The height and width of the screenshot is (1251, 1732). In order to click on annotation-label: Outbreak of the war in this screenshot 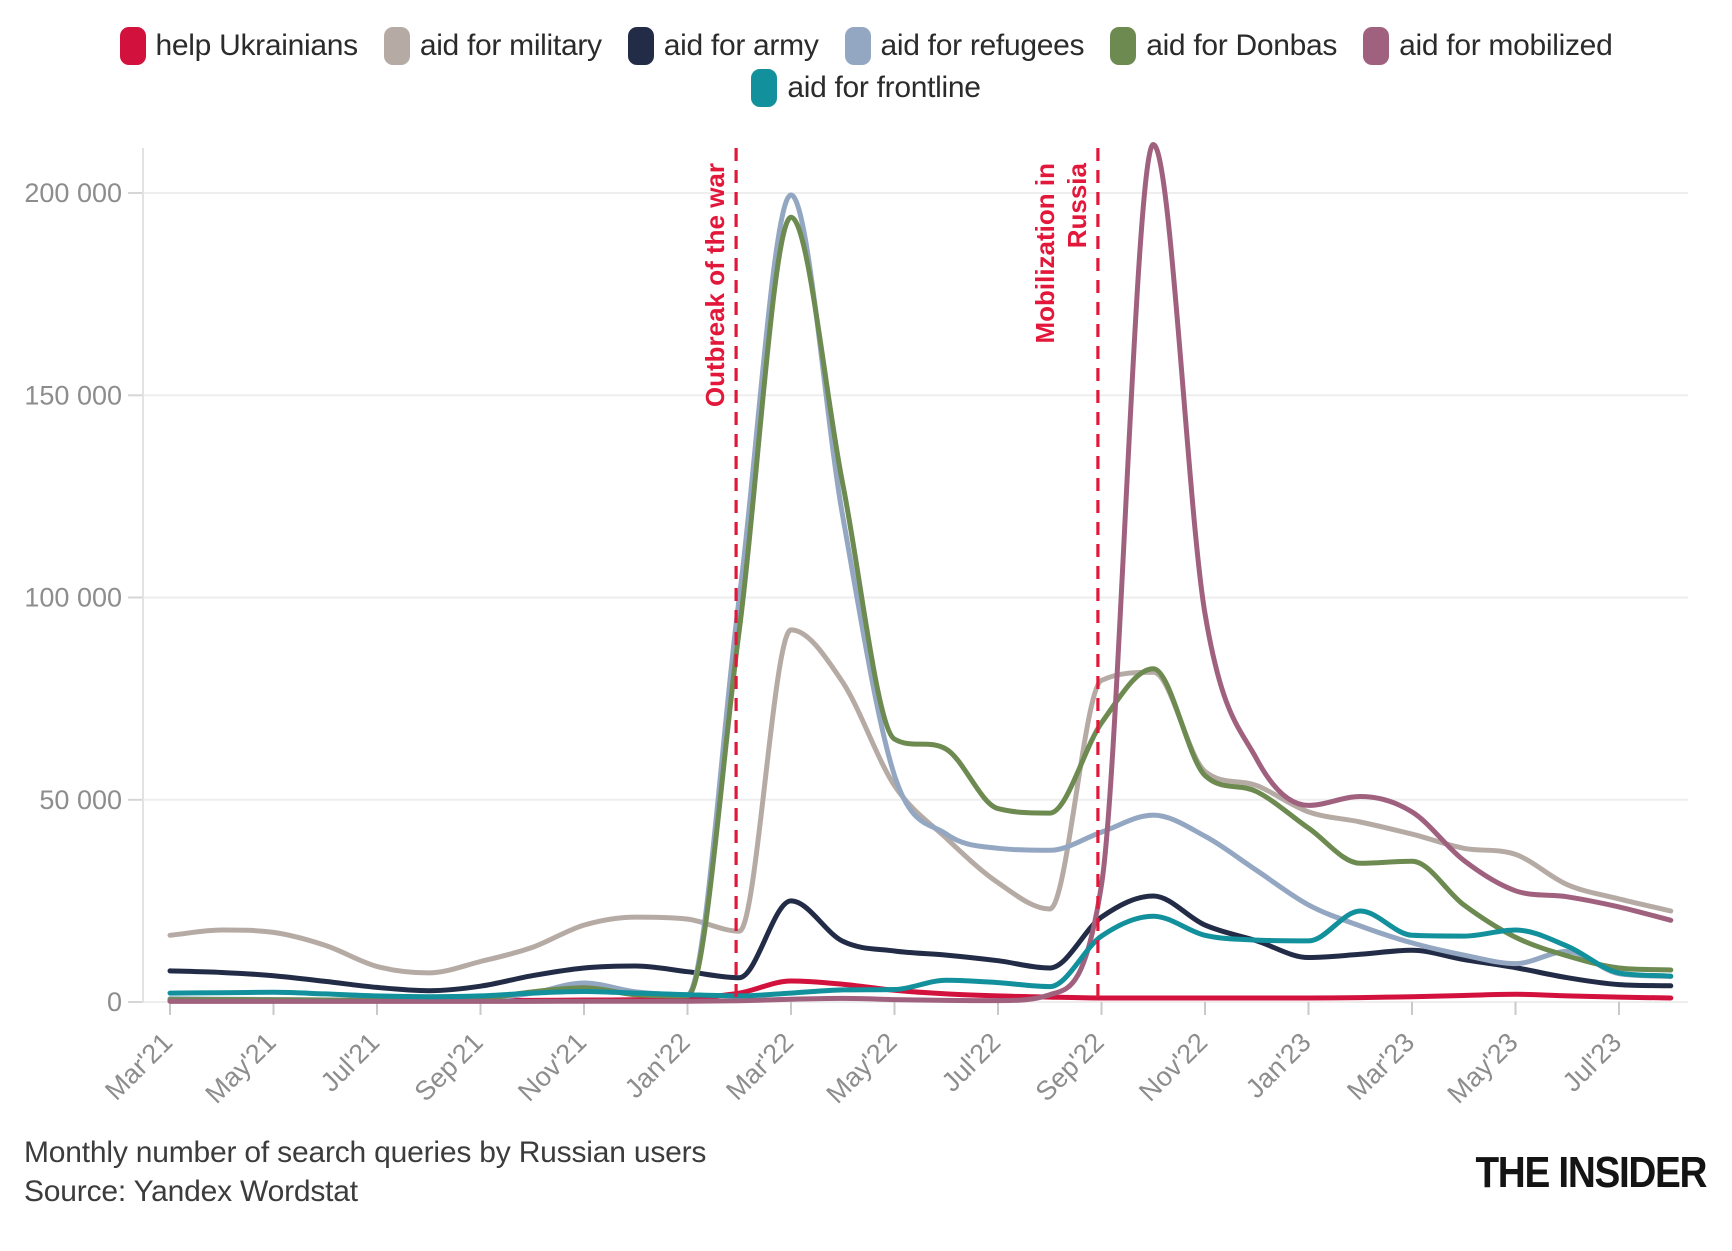, I will do `click(715, 285)`.